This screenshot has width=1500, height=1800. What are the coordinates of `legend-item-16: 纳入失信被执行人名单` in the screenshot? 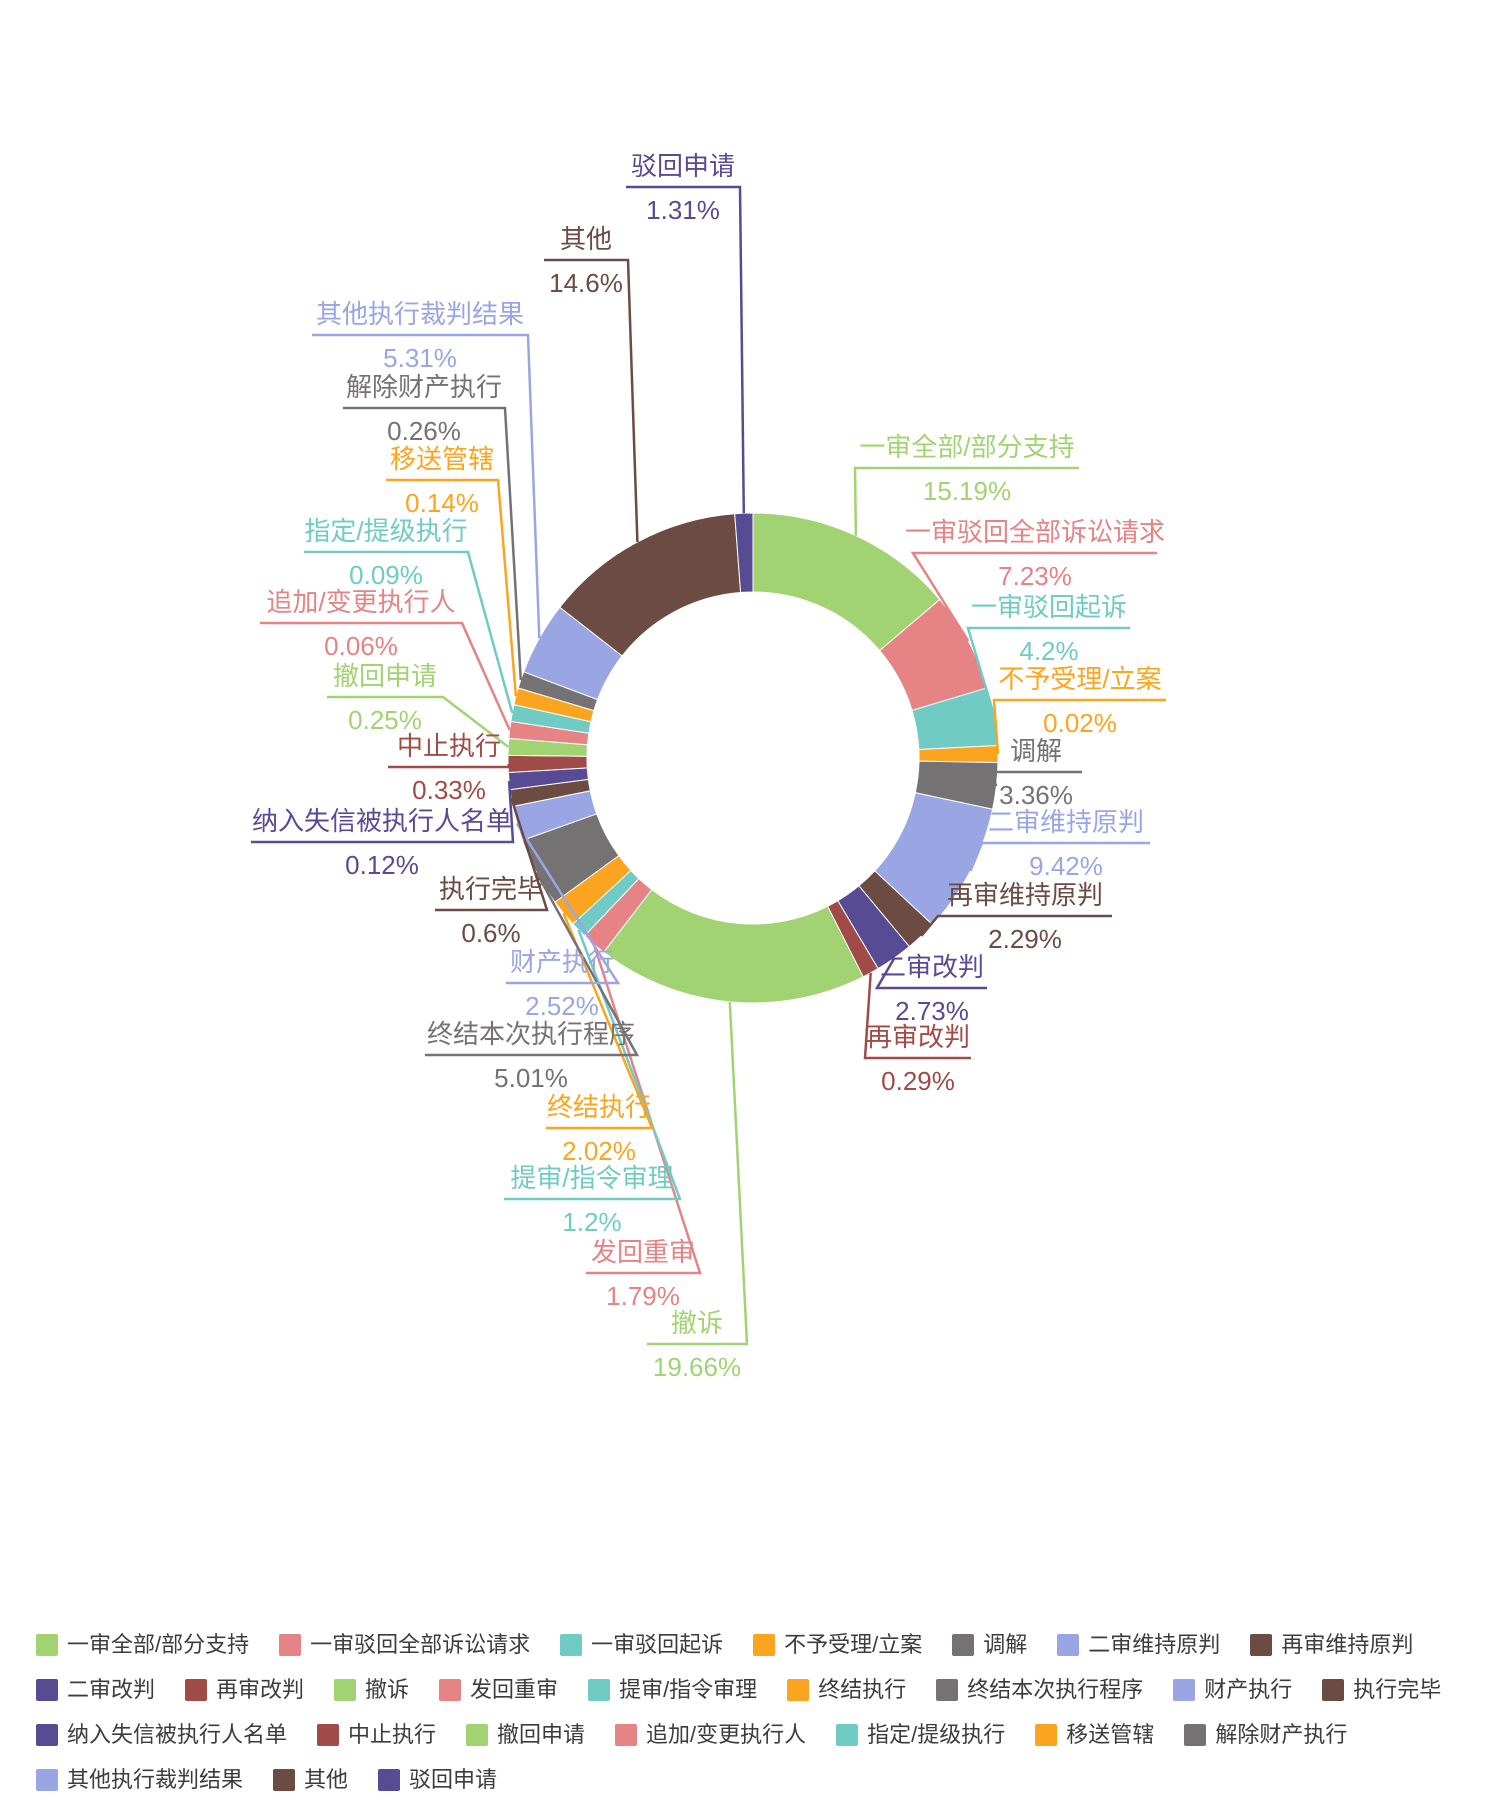 It's located at (161, 1735).